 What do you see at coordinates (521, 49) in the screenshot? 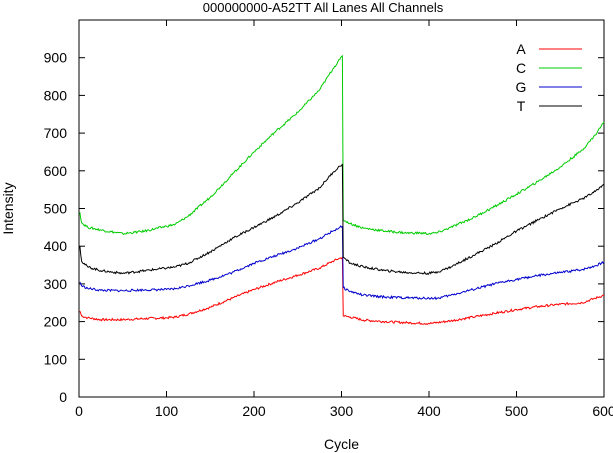
I see `legend-label-A: A` at bounding box center [521, 49].